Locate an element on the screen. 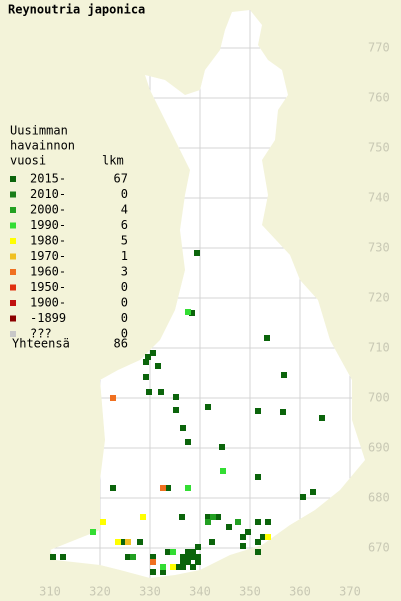 This screenshot has width=401, height=601. legend-count: 6 is located at coordinates (124, 225).